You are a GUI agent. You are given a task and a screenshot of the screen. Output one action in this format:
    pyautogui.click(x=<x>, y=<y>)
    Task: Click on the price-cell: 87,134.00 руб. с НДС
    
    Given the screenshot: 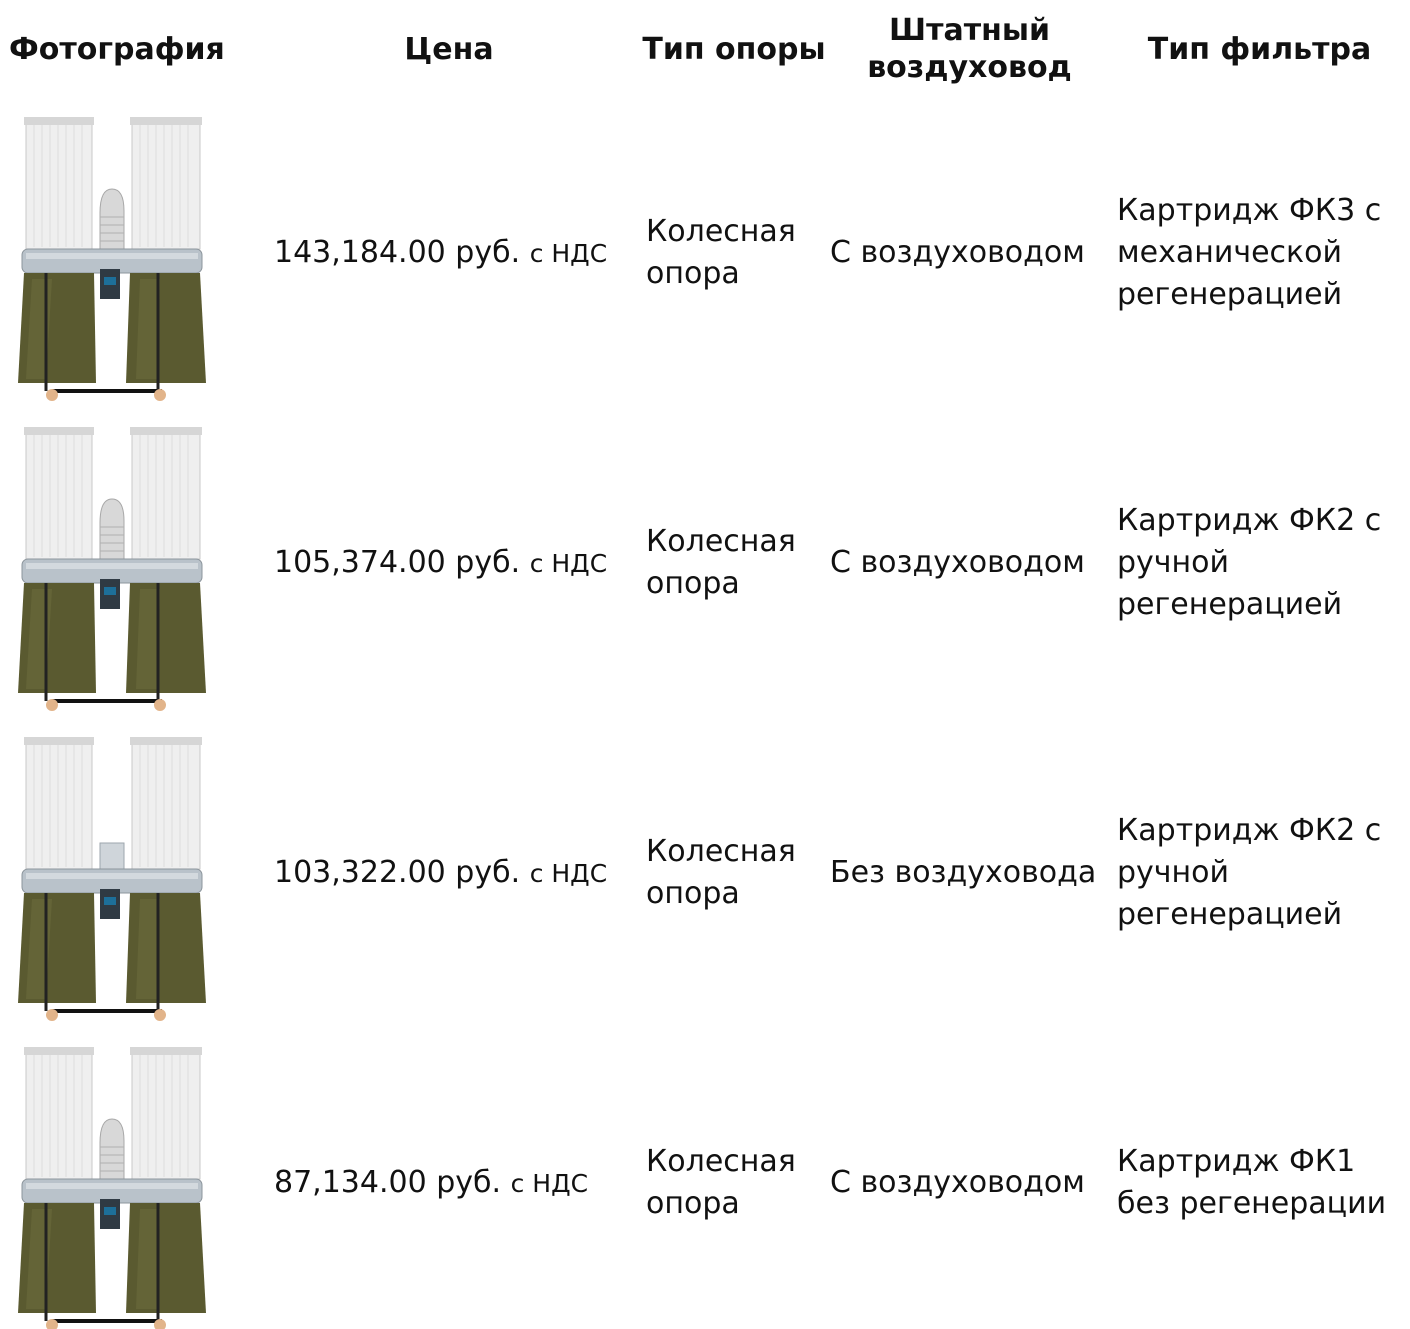 What is the action you would take?
    pyautogui.click(x=434, y=1178)
    